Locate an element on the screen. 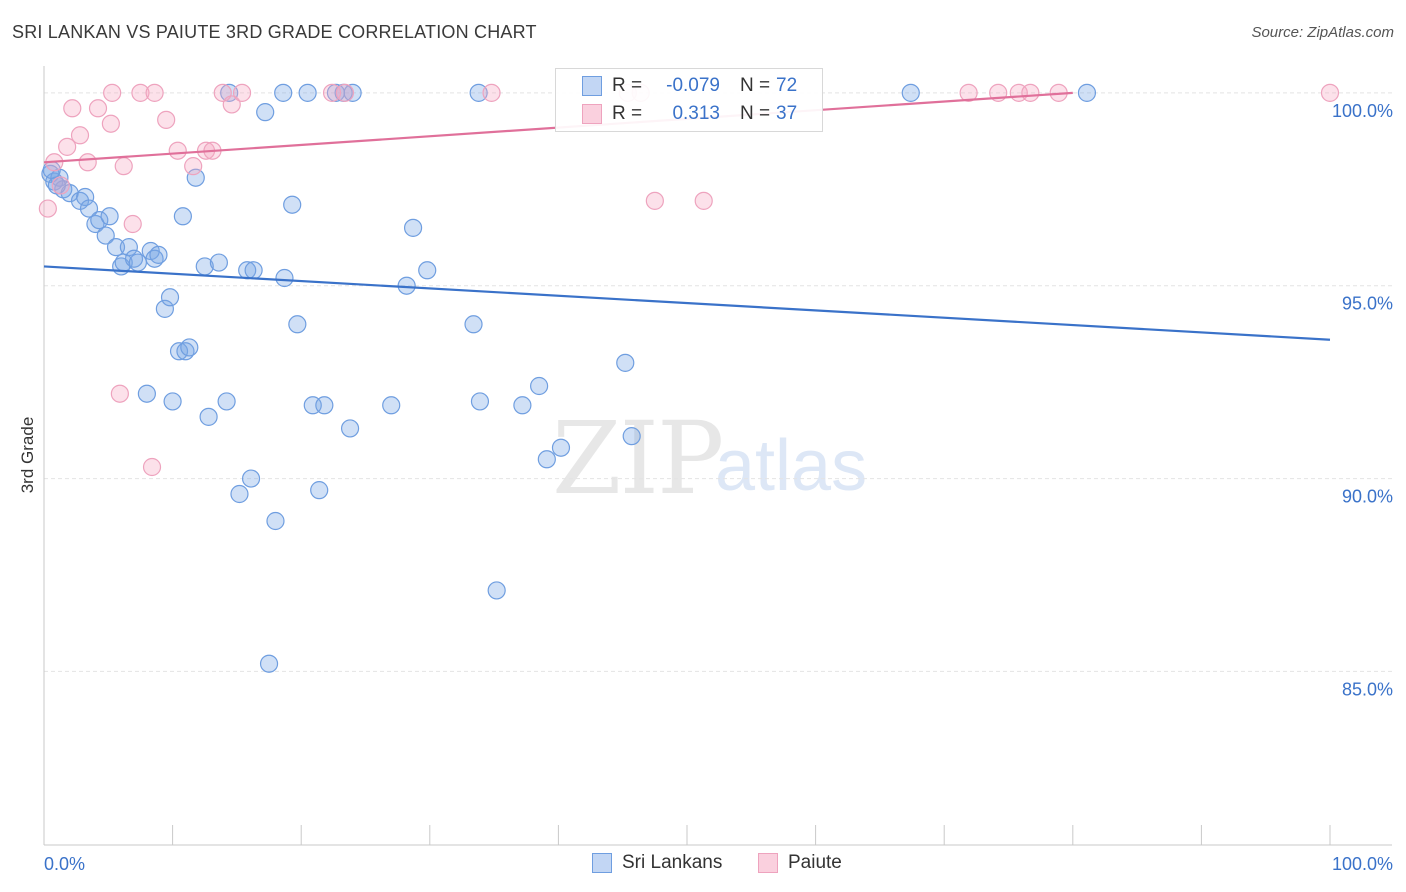 This screenshot has width=1406, height=892. bottom-legend-label-paiute: Paiute is located at coordinates (815, 862).